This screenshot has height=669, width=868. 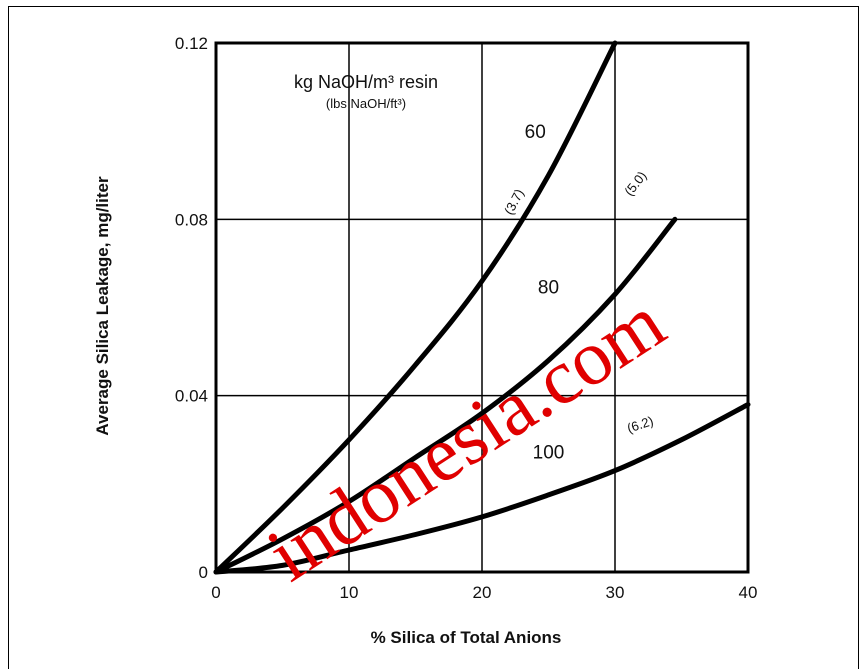 What do you see at coordinates (466, 637) in the screenshot?
I see `x-axis-title: % Silica of Total Anions` at bounding box center [466, 637].